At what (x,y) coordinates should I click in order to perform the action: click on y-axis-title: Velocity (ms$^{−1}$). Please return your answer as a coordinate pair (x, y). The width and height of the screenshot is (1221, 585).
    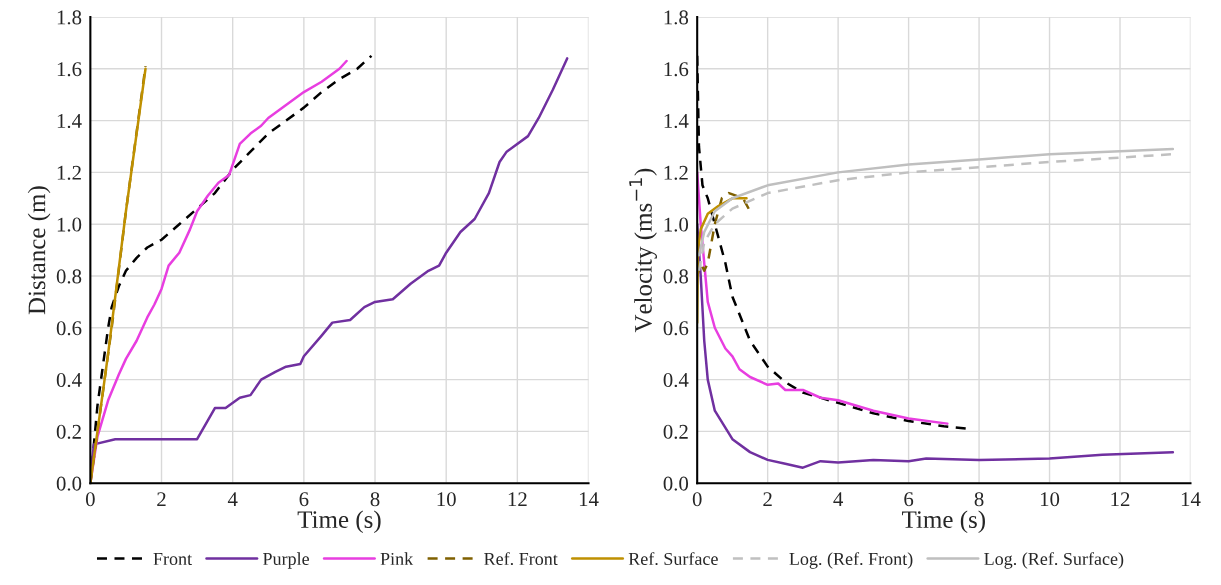
    Looking at the image, I should click on (643, 250).